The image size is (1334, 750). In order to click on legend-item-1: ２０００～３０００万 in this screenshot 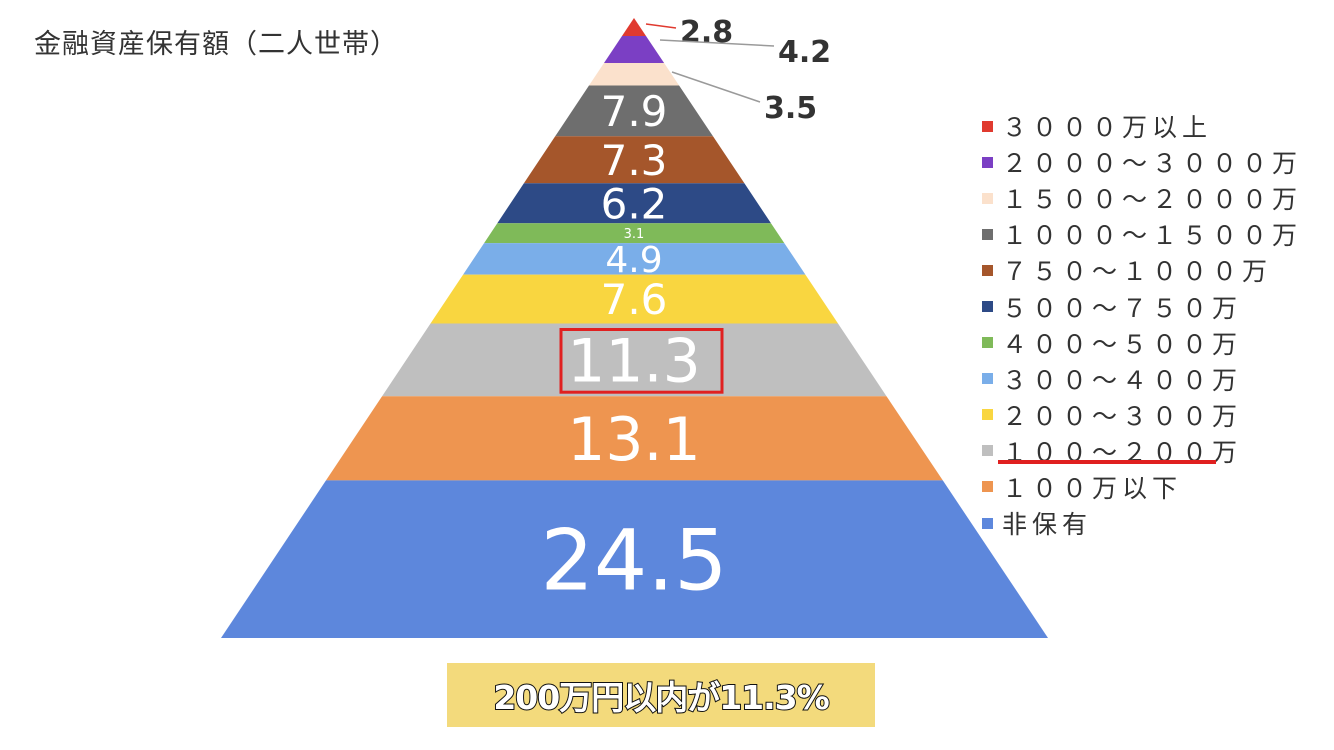, I will do `click(1142, 162)`.